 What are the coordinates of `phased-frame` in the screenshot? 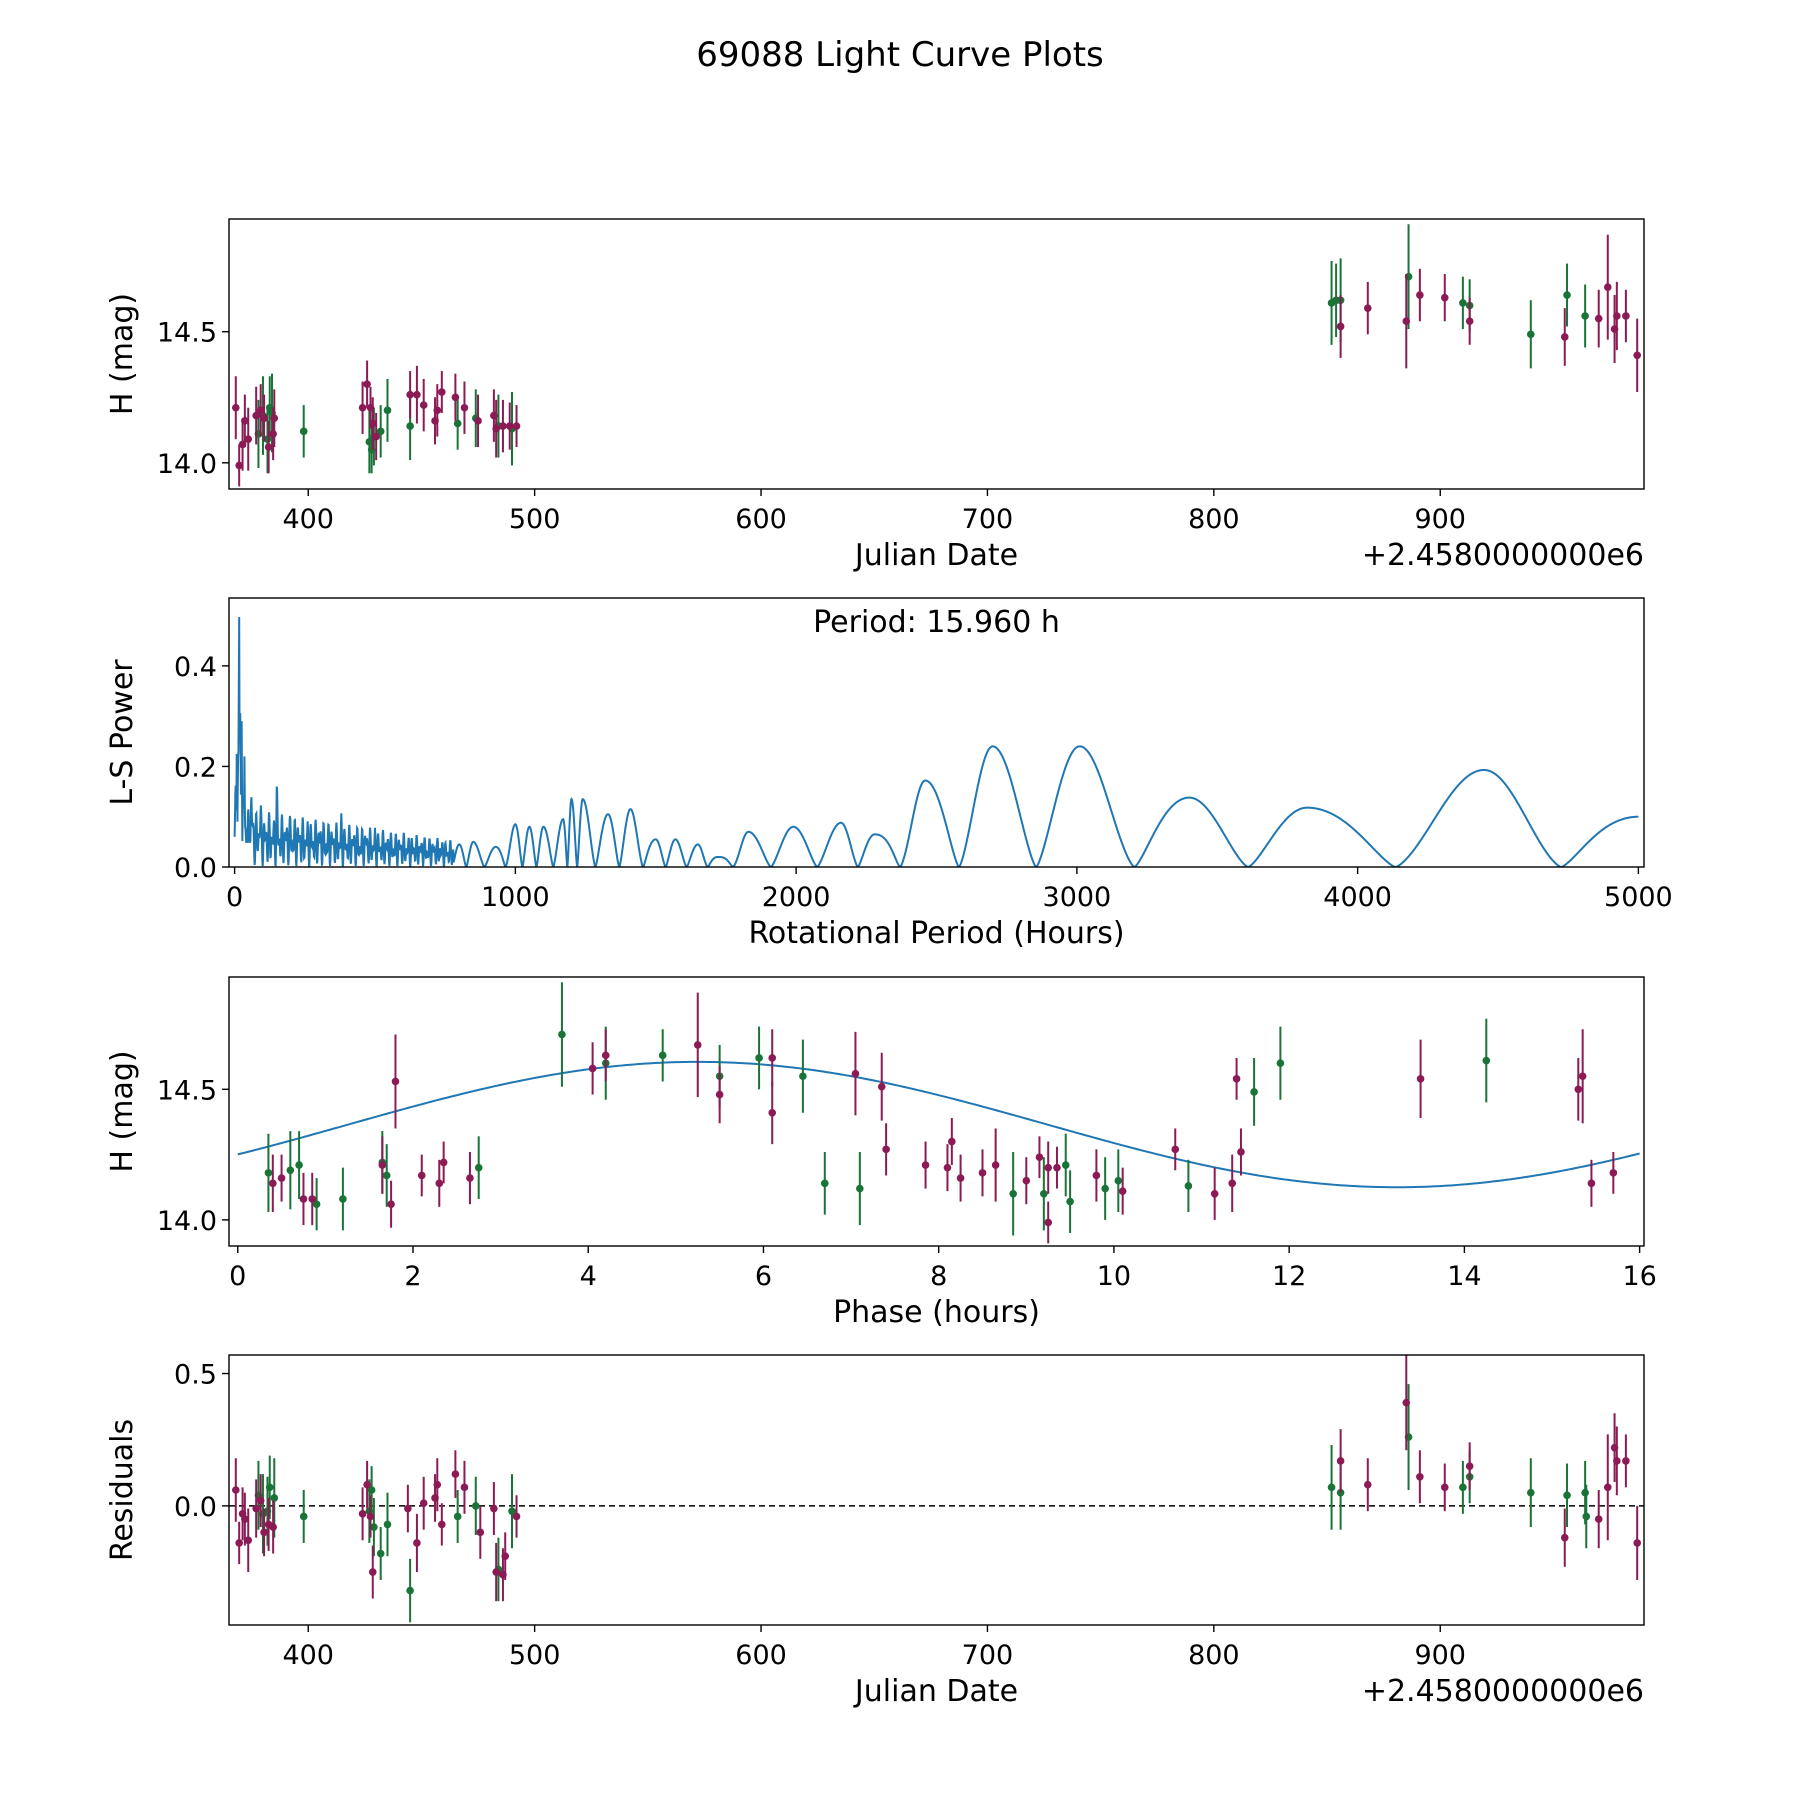 It's located at (936, 1111).